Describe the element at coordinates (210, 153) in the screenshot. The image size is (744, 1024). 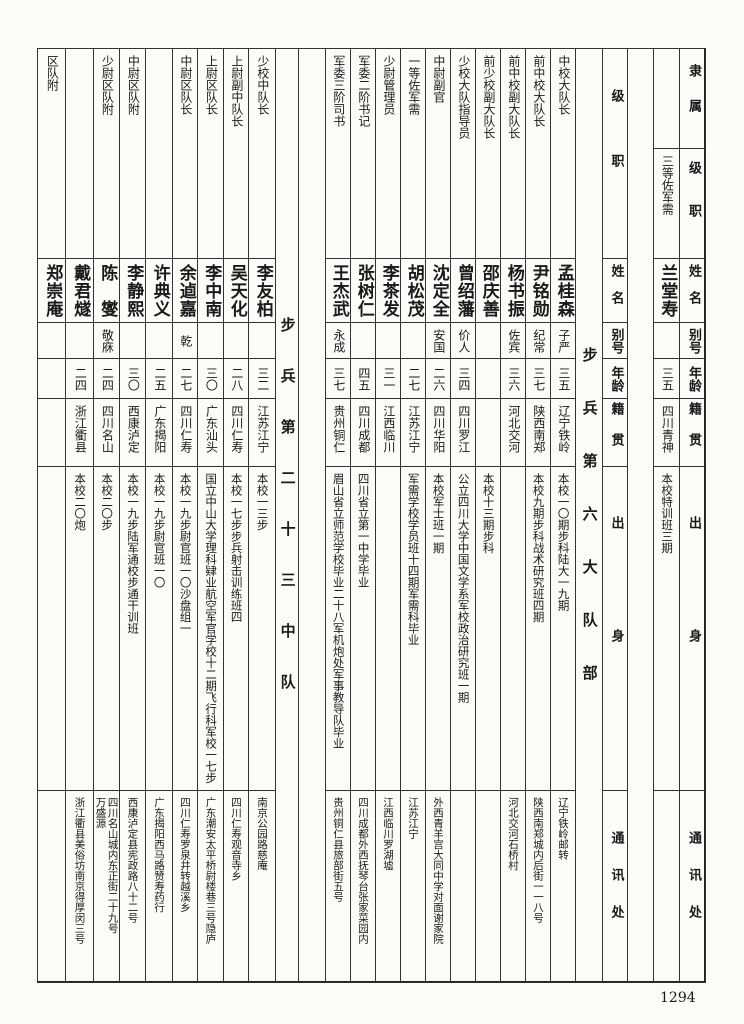
I see `company23-member-2-rank-post: 上尉区队长` at that location.